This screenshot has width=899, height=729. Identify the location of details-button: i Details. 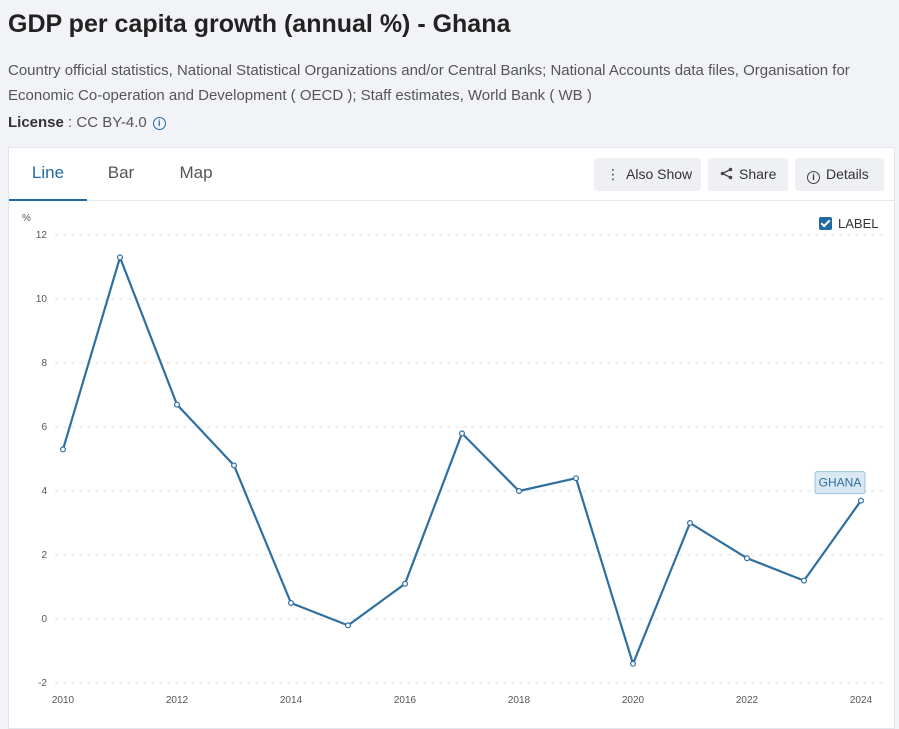
(839, 174).